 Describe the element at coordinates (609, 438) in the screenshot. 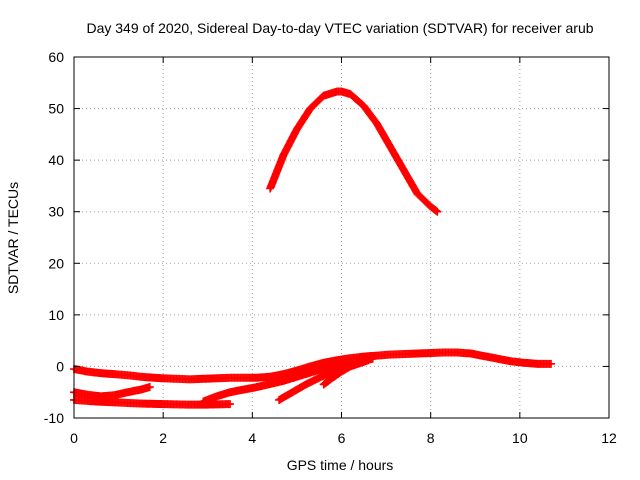

I see `x-tick-label: 12` at that location.